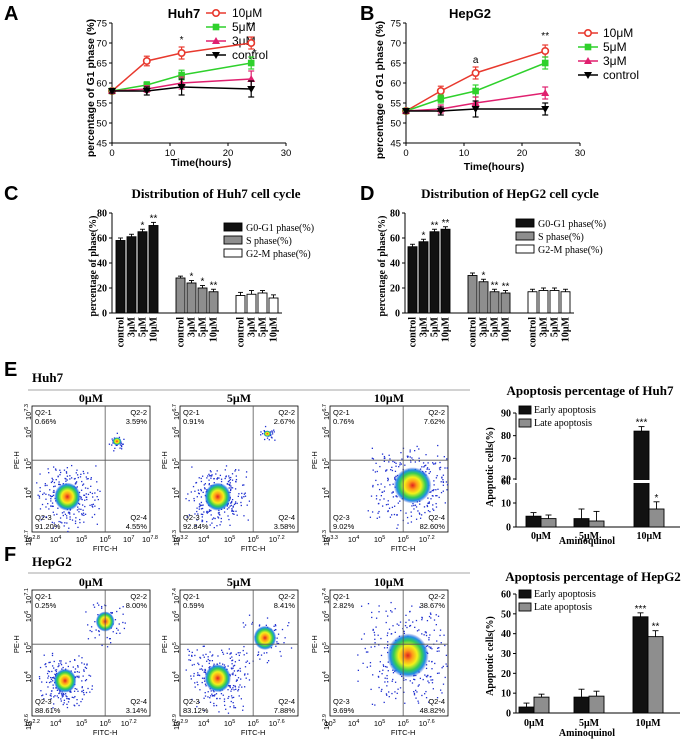 The width and height of the screenshot is (692, 742). Describe the element at coordinates (433, 526) in the screenshot. I see `quadrant-q4-value: 82.60%` at that location.